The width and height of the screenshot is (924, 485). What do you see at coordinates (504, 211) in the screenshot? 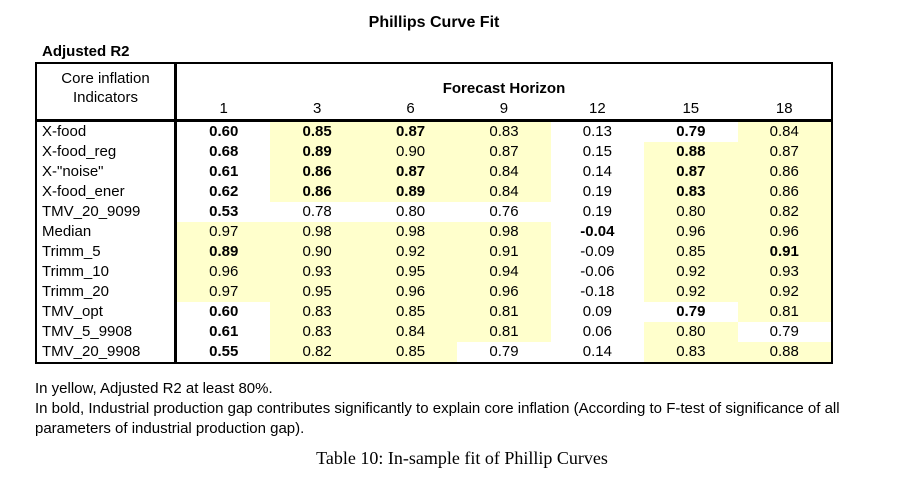
I see `value-cell: 0.76` at bounding box center [504, 211].